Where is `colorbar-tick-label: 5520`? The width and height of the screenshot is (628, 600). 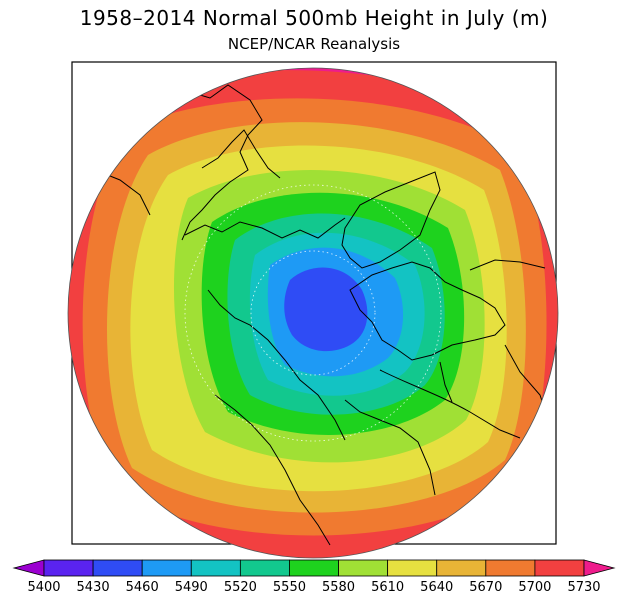 colorbar-tick-label: 5520 is located at coordinates (240, 587).